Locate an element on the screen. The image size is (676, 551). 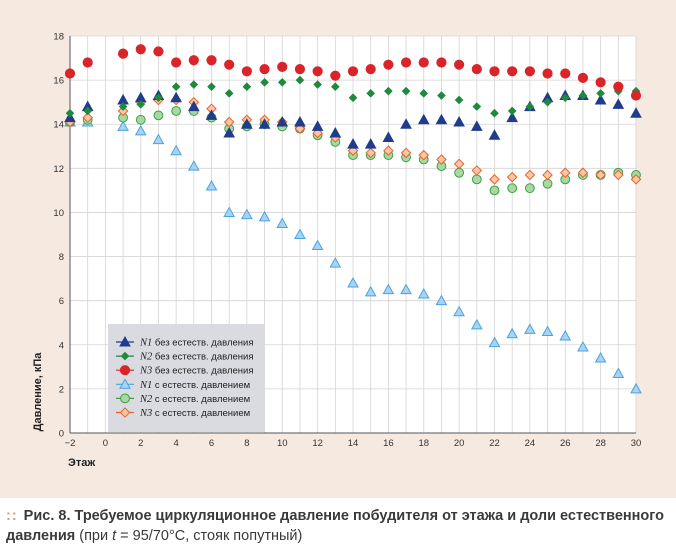
x-tick-label: 28 is located at coordinates (600, 443).